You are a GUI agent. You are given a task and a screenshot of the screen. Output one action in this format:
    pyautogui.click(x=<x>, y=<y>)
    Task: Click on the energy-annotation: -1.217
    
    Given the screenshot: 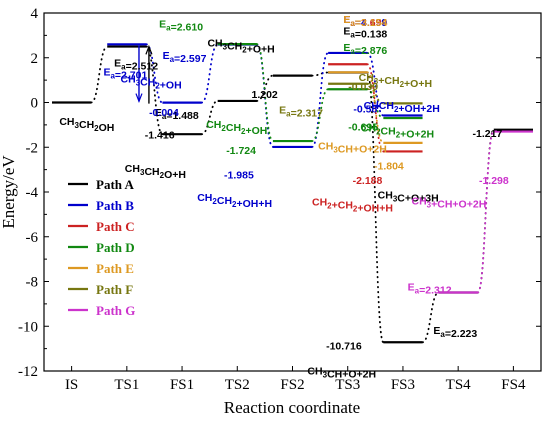 What is the action you would take?
    pyautogui.click(x=488, y=134)
    